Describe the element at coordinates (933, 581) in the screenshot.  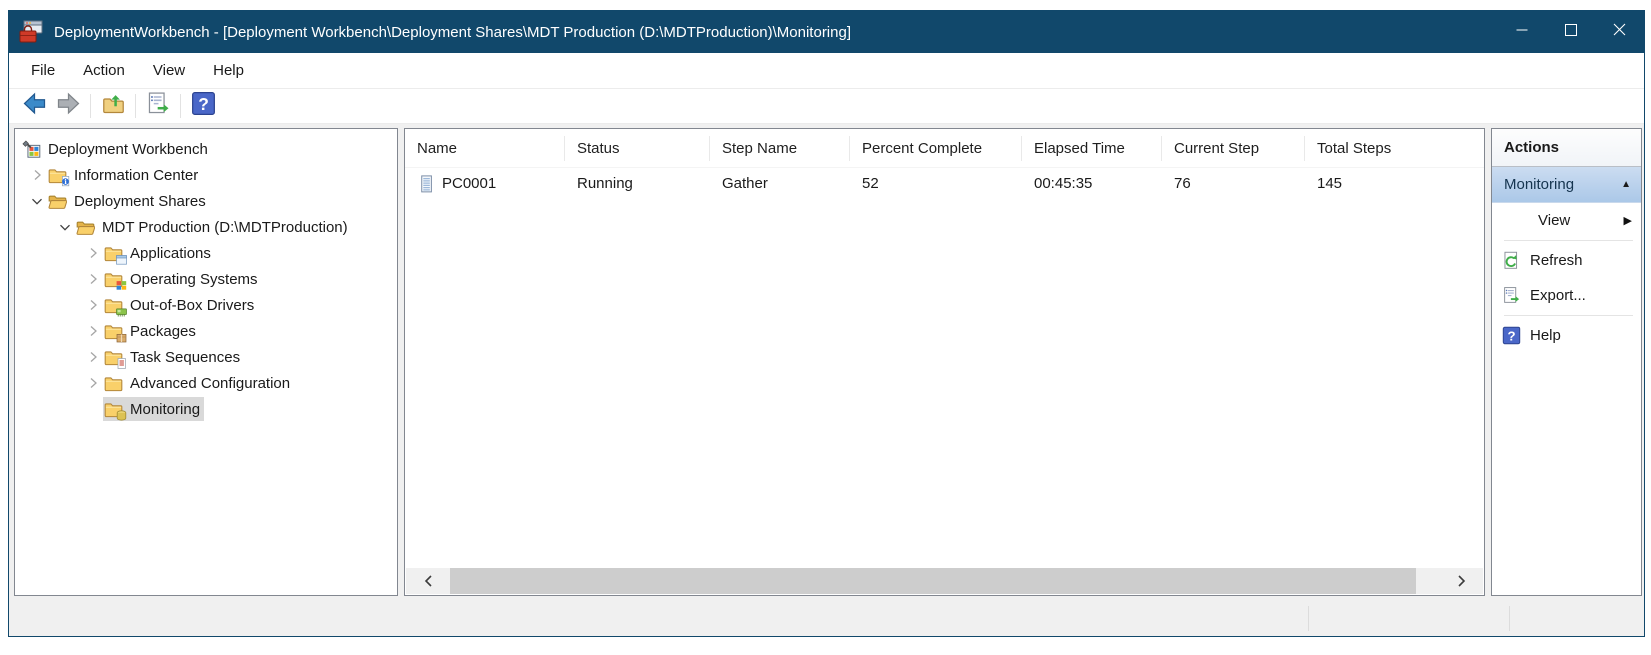
I see `scrollbar-thumb` at that location.